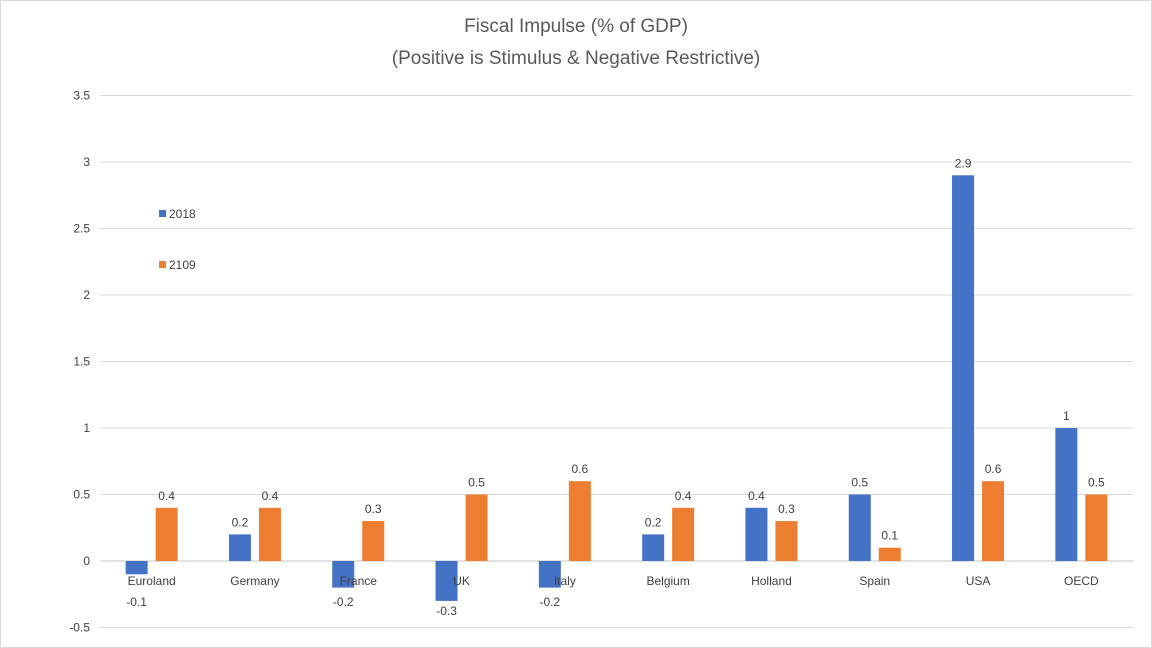 The height and width of the screenshot is (648, 1152). I want to click on bar-2018-OECD, so click(1066, 494).